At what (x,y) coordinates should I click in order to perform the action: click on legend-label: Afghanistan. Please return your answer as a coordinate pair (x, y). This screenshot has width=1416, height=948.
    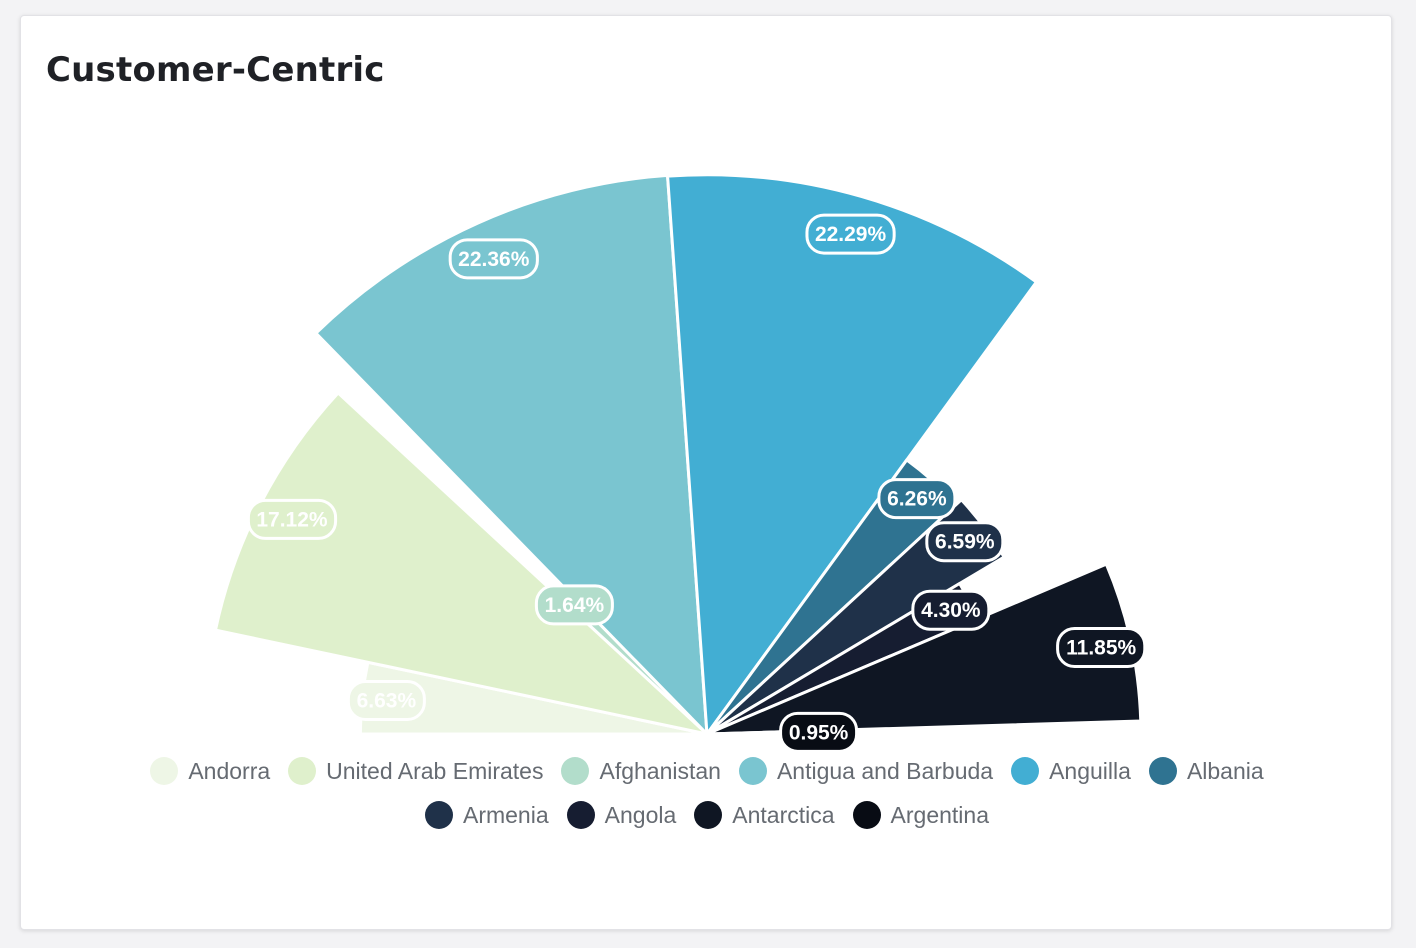
    Looking at the image, I should click on (660, 770).